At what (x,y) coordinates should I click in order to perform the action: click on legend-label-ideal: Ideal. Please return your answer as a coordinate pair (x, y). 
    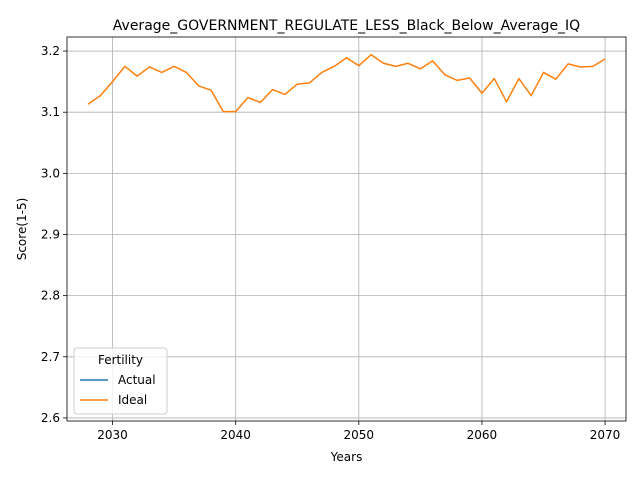
    Looking at the image, I should click on (132, 400).